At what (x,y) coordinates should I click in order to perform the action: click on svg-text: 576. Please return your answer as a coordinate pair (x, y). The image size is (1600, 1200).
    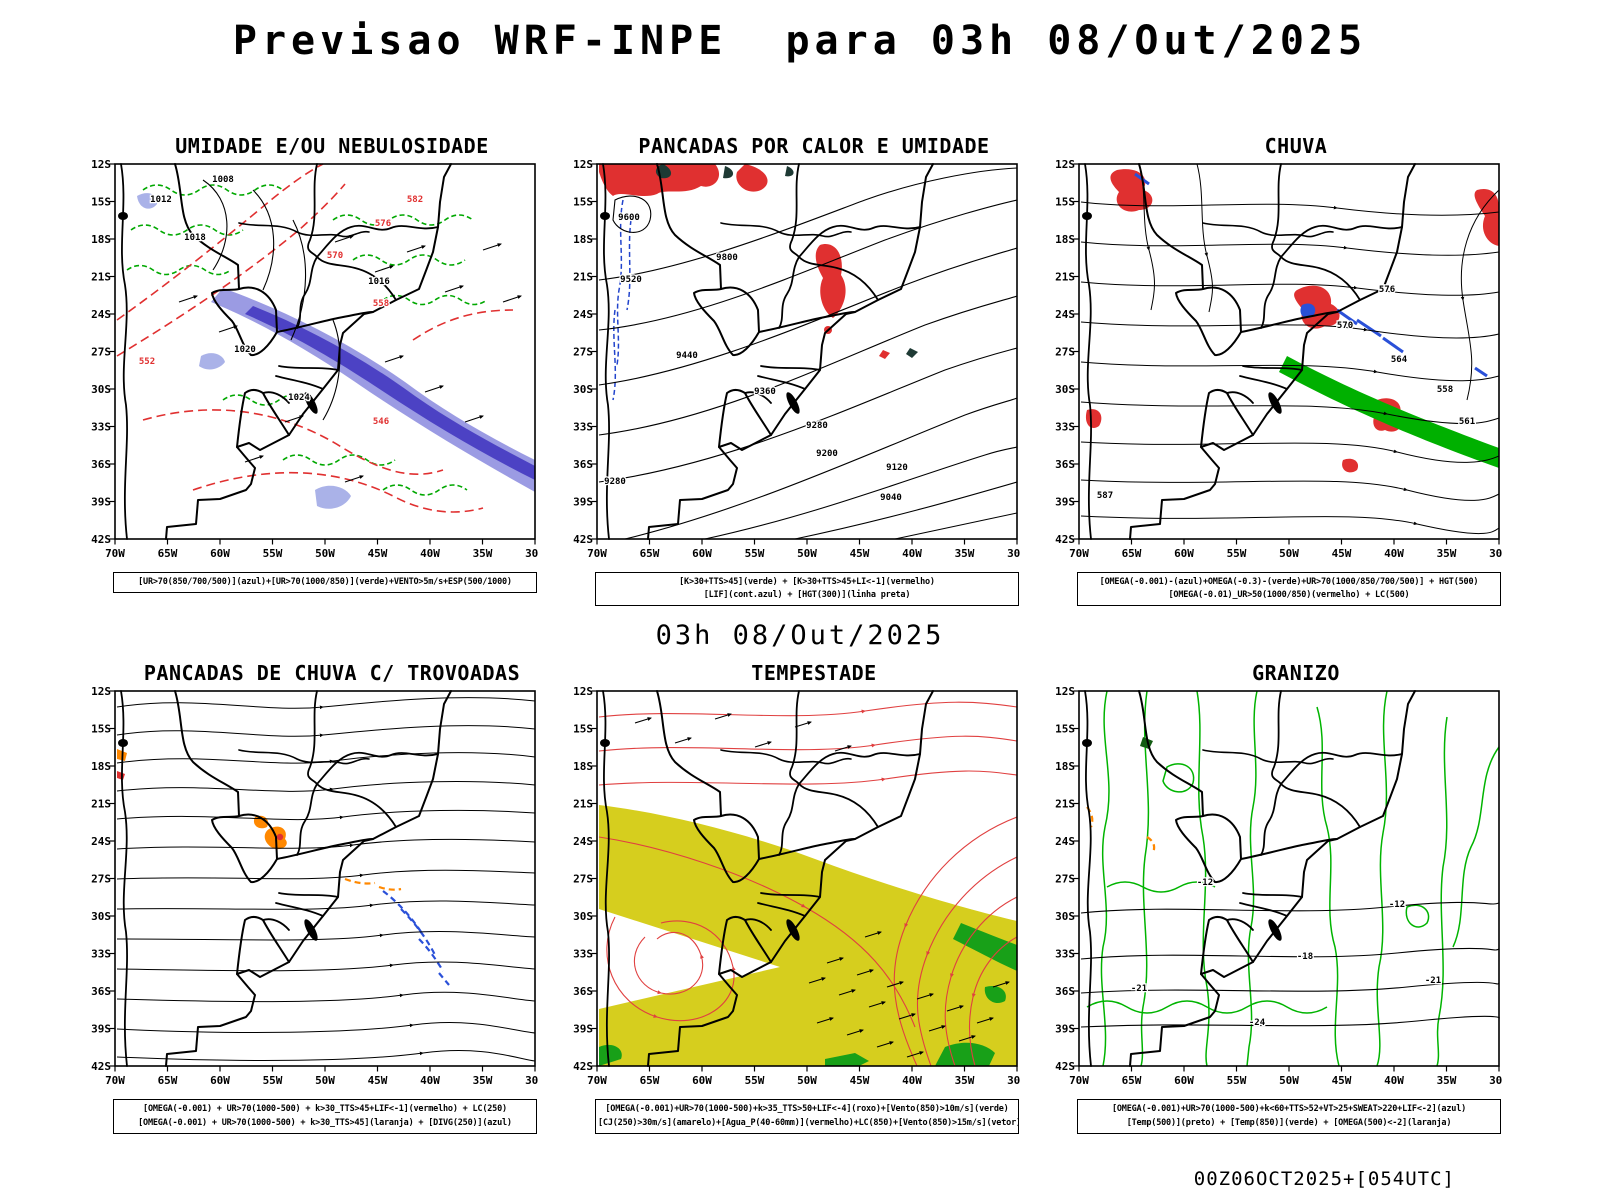
    Looking at the image, I should click on (1387, 290).